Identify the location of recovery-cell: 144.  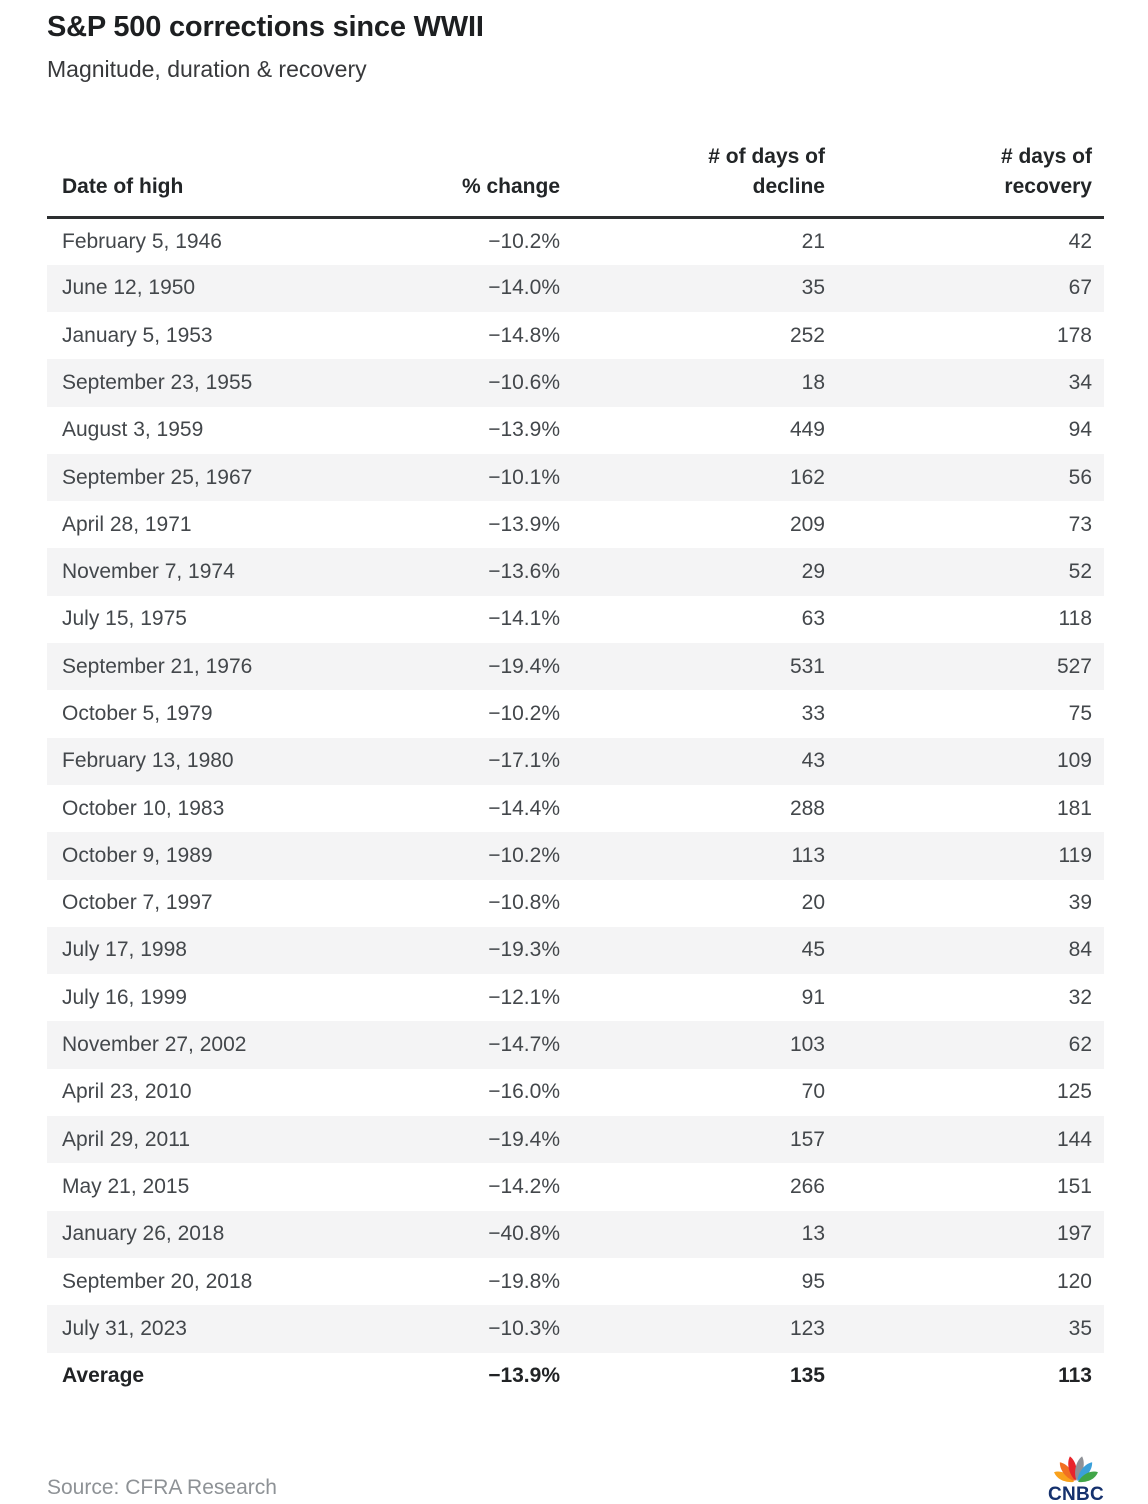
(1074, 1139).